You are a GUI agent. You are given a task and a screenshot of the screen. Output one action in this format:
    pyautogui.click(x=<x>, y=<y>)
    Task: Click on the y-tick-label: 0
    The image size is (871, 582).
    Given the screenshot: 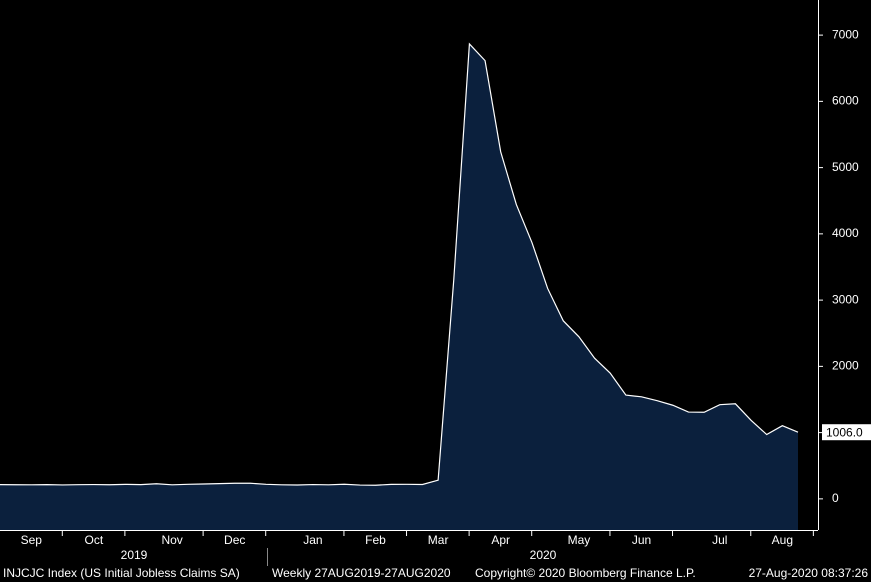 What is the action you would take?
    pyautogui.click(x=835, y=498)
    